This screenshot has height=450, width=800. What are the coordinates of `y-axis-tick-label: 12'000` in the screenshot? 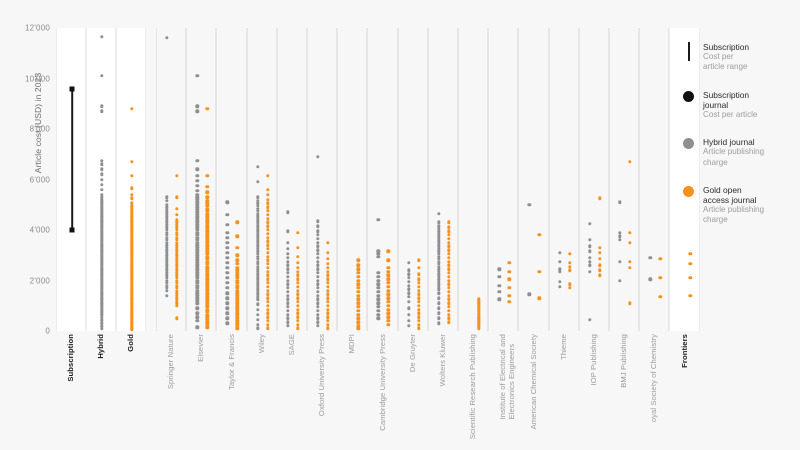 It's located at (37, 28).